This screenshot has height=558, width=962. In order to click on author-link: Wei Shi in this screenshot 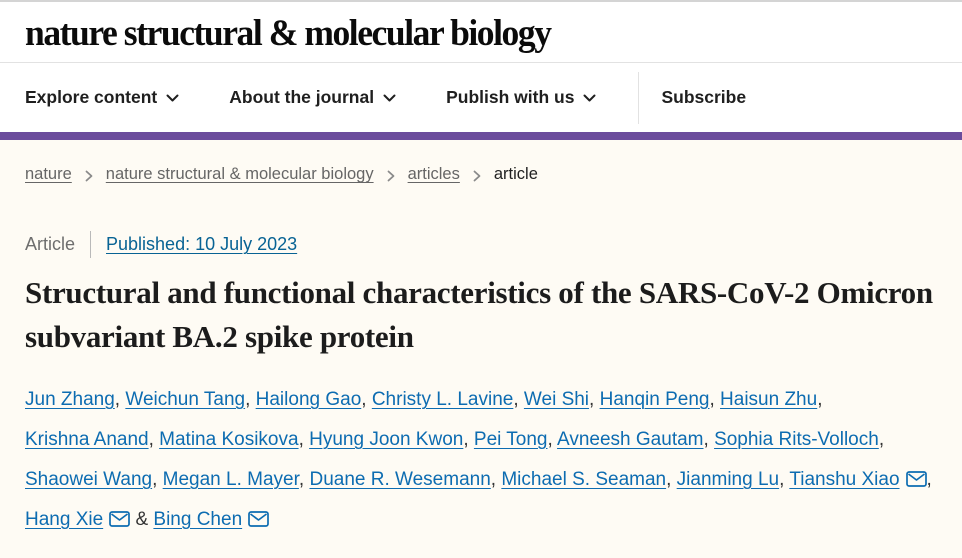, I will do `click(556, 399)`.